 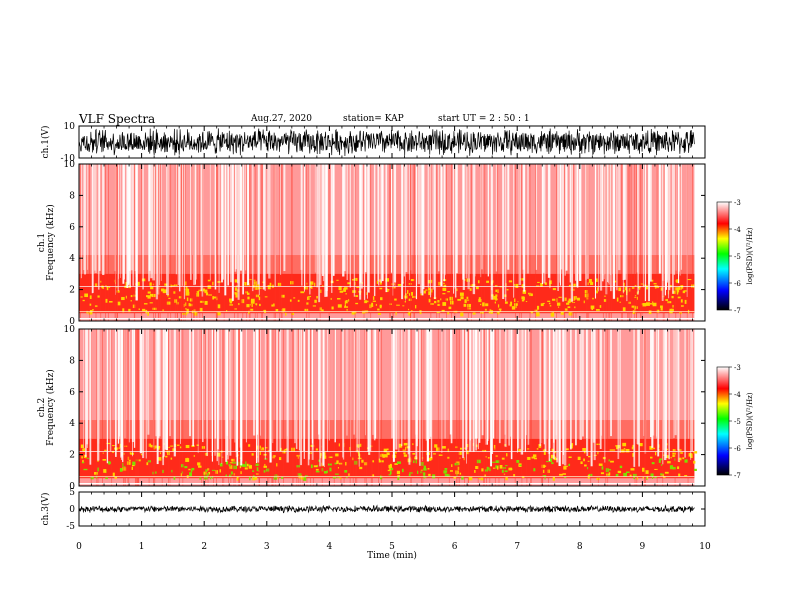 I want to click on x-tick-label: 5, so click(x=392, y=547).